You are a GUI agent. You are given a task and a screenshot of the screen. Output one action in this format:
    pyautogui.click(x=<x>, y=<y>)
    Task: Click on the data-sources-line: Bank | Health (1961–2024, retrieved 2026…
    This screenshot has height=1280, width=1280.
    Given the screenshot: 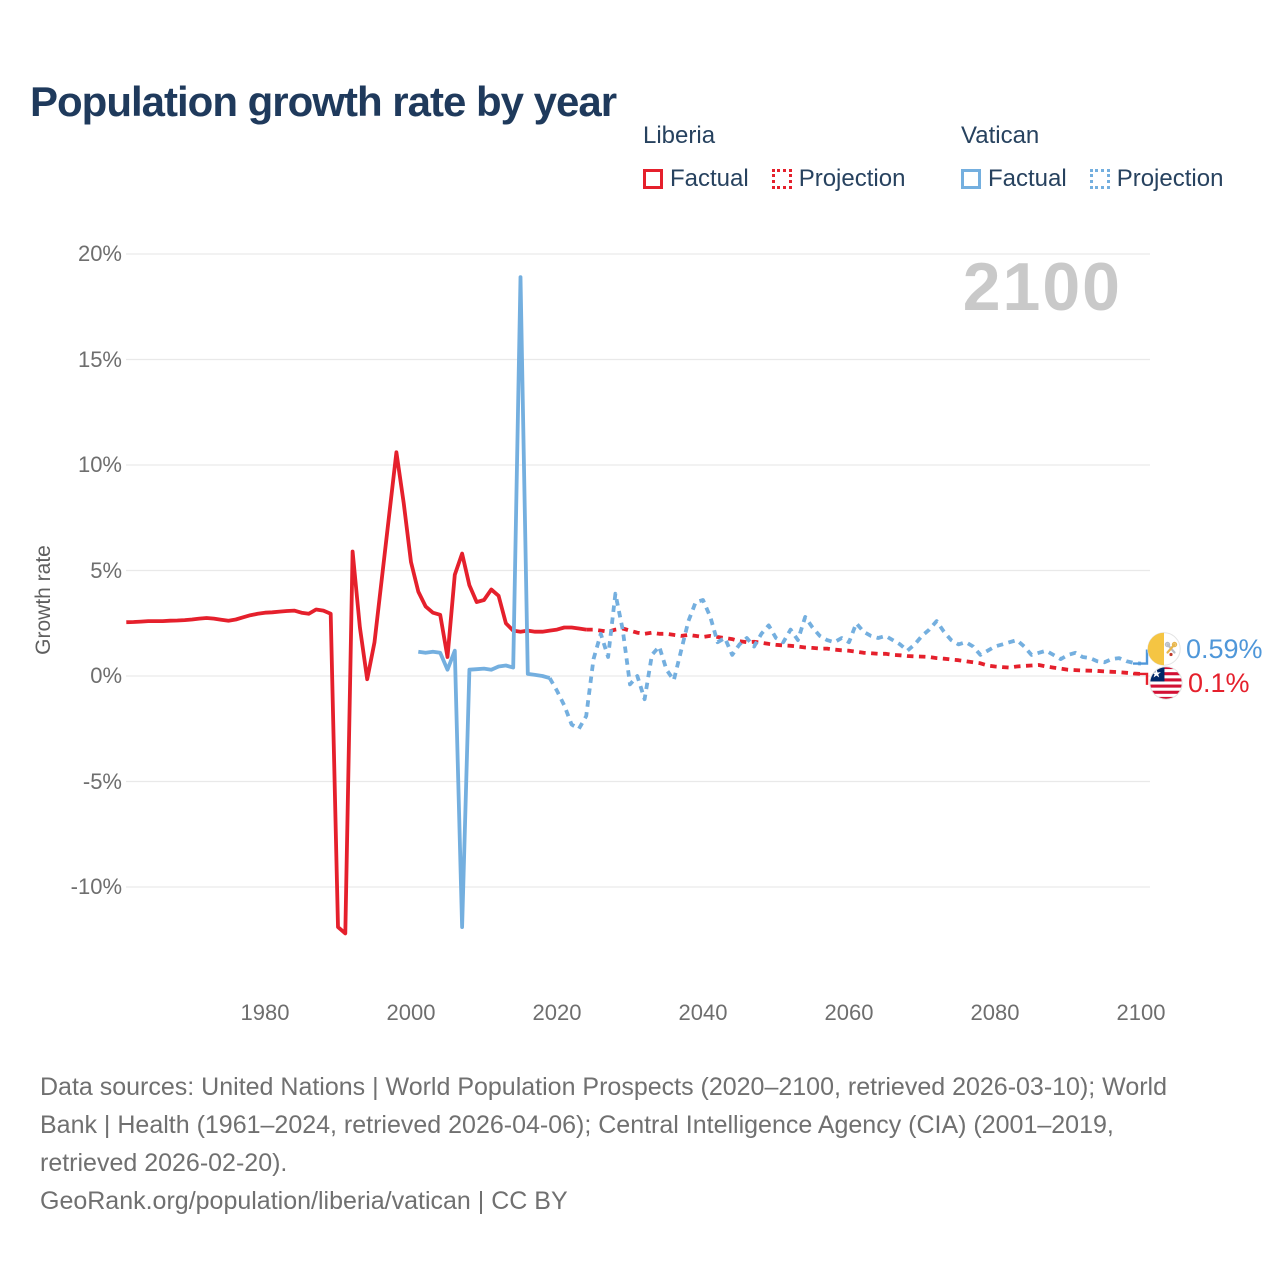 What is the action you would take?
    pyautogui.click(x=577, y=1125)
    